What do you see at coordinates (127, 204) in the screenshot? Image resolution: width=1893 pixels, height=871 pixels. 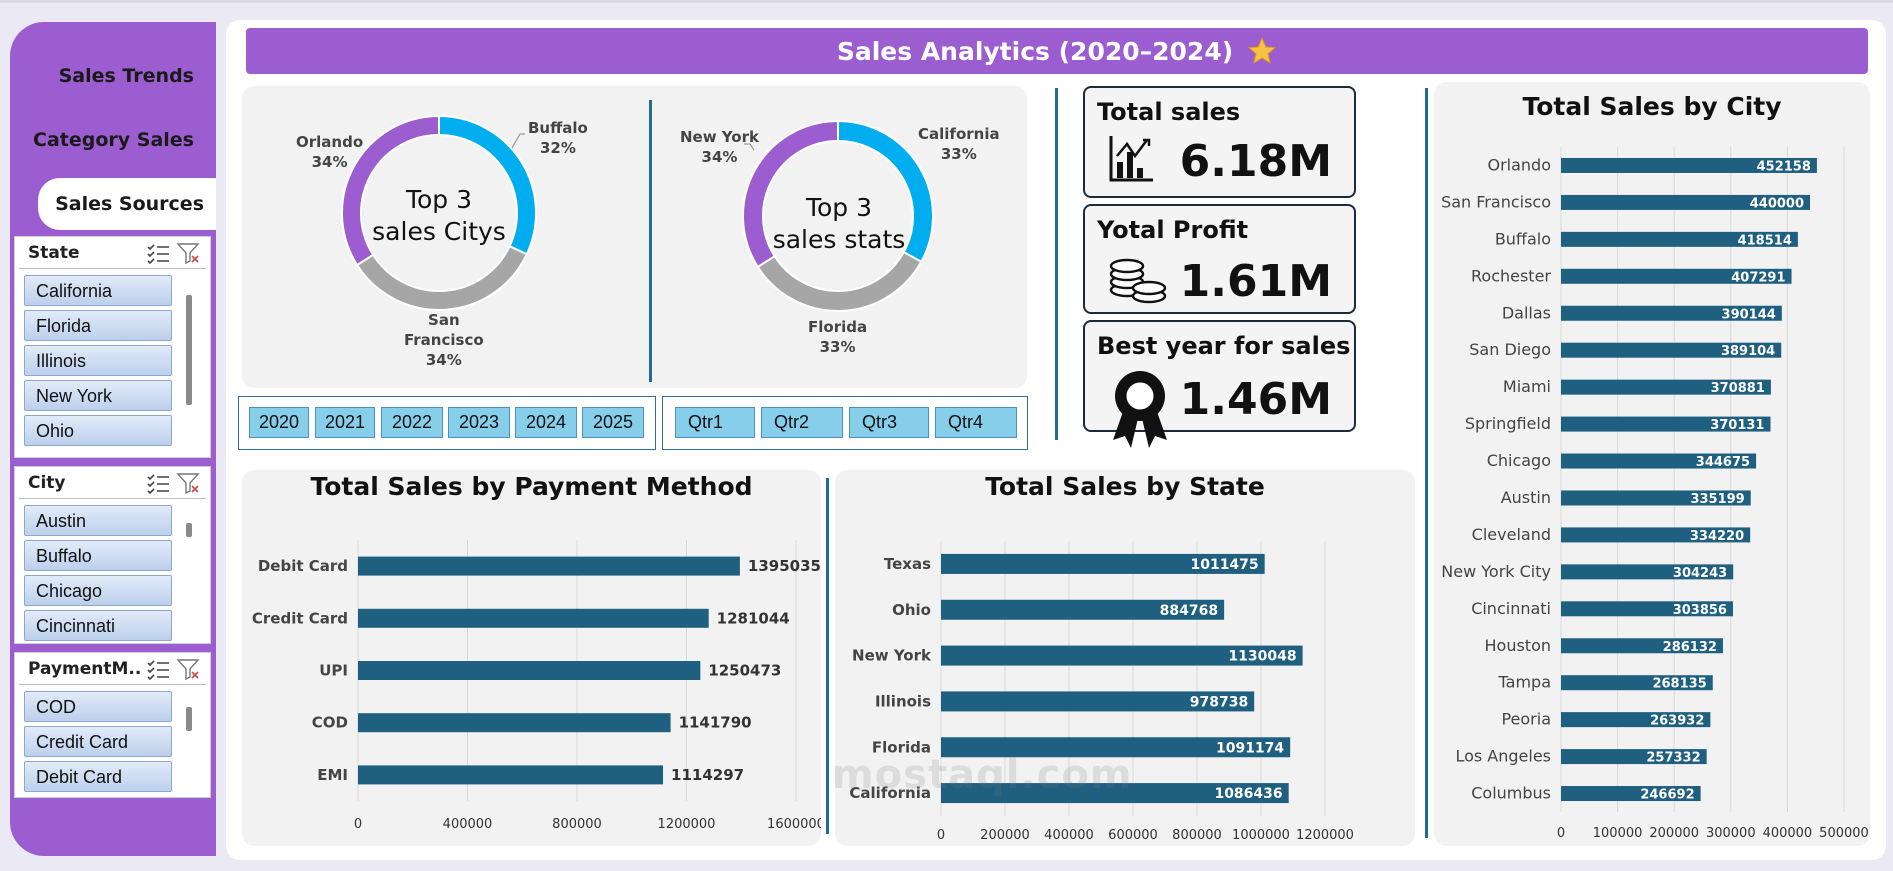 I see `nav-sales-sources: Sales Sources` at bounding box center [127, 204].